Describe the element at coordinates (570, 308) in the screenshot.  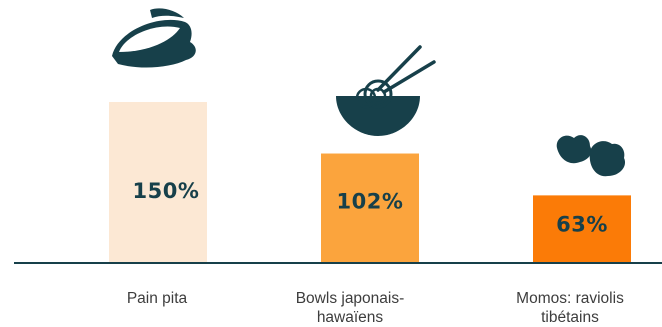
I see `category-label-momos: Momos: raviolis tibétains` at that location.